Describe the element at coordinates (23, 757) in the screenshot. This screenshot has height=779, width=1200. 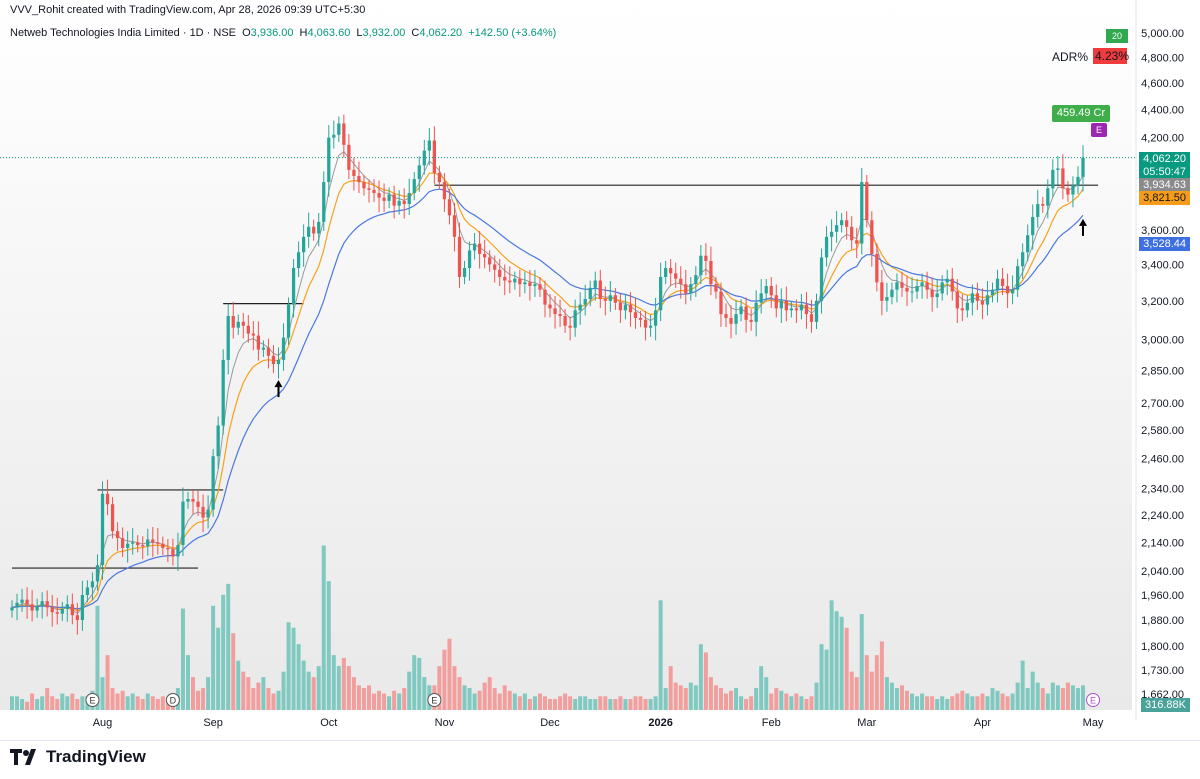
I see `tradingview-icon` at that location.